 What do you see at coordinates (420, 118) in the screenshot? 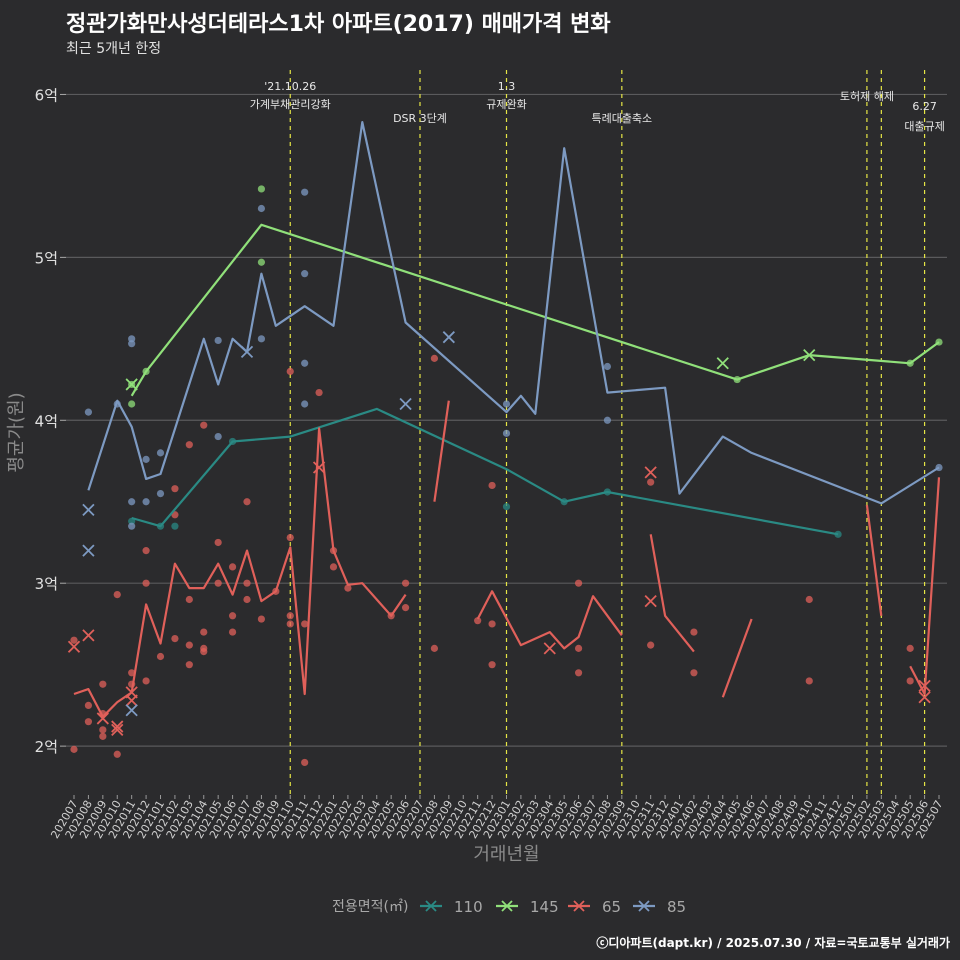
I see `event-label: DSR 3단계` at bounding box center [420, 118].